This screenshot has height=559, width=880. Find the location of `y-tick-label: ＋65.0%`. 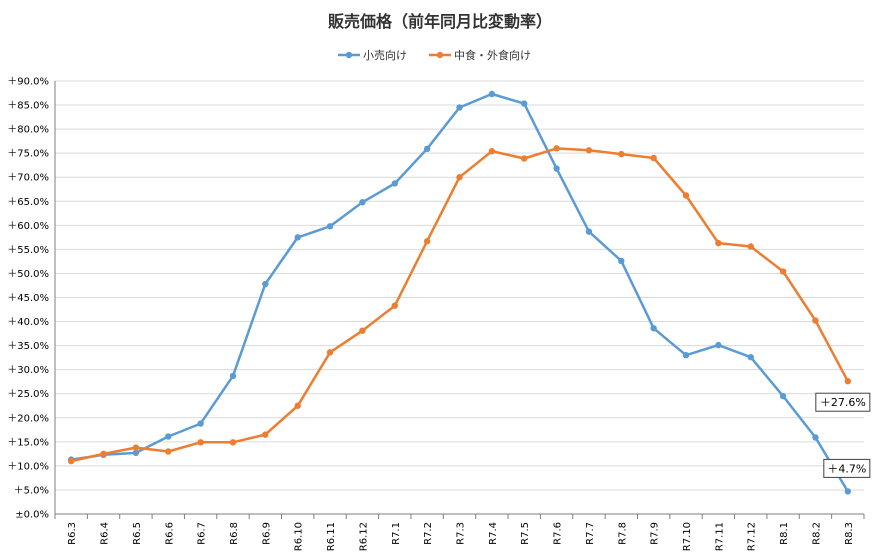

y-tick-label: ＋65.0% is located at coordinates (28, 202).